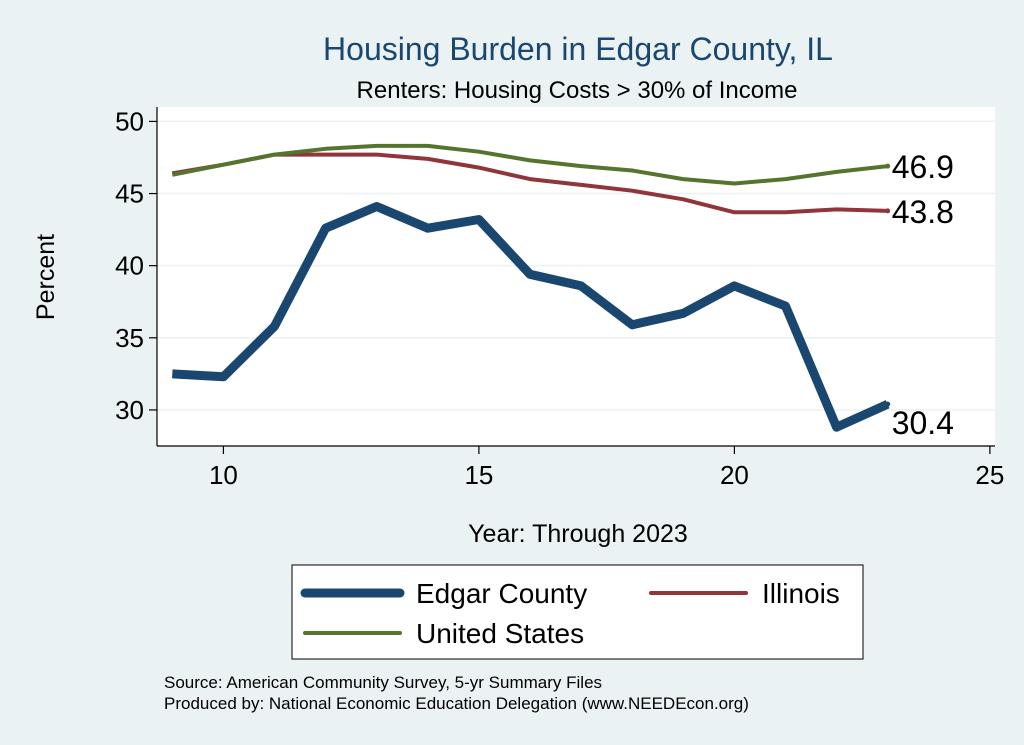  What do you see at coordinates (578, 534) in the screenshot?
I see `x-axis-title: Year: Through 2023` at bounding box center [578, 534].